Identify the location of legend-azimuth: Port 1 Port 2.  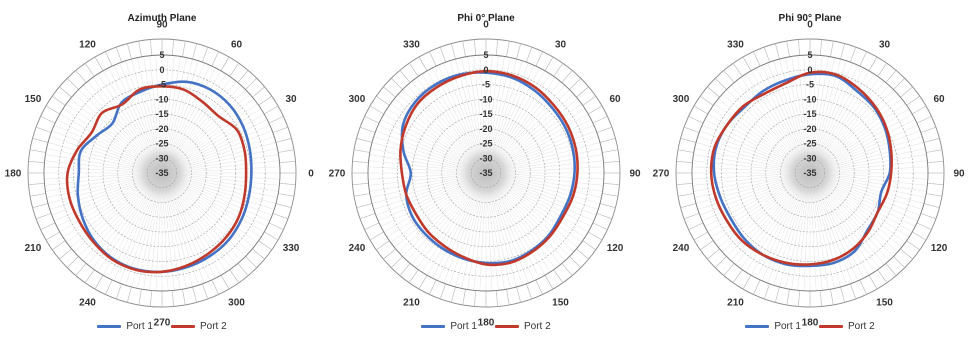
(162, 326).